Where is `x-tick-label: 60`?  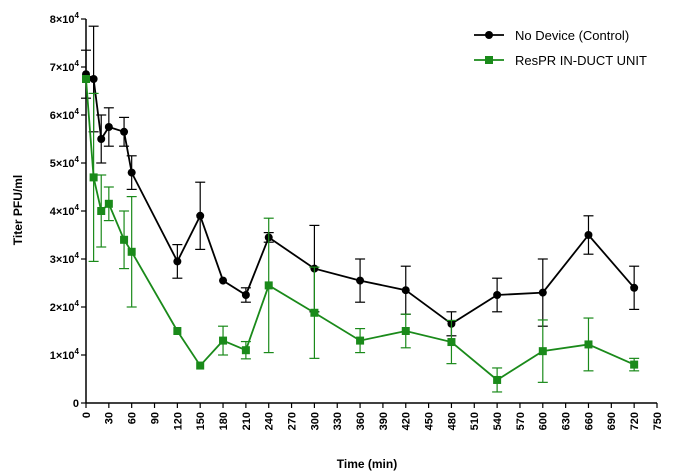 x-tick-label: 60 is located at coordinates (133, 418).